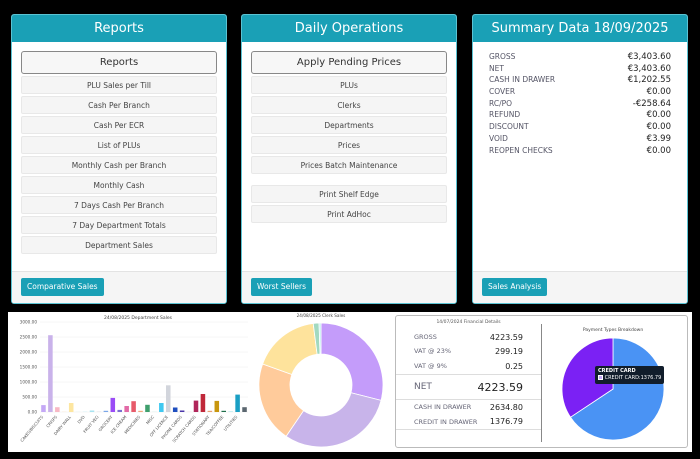 This screenshot has width=700, height=459. I want to click on summary-value: -€258.64, so click(651, 103).